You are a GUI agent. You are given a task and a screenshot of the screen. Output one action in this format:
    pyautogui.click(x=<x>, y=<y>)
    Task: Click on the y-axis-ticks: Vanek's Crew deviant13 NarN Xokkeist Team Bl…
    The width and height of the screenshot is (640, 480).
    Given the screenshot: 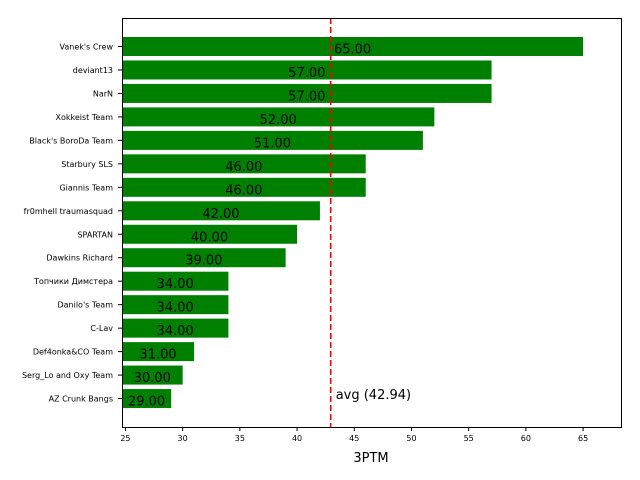 What is the action you would take?
    pyautogui.click(x=72, y=223)
    